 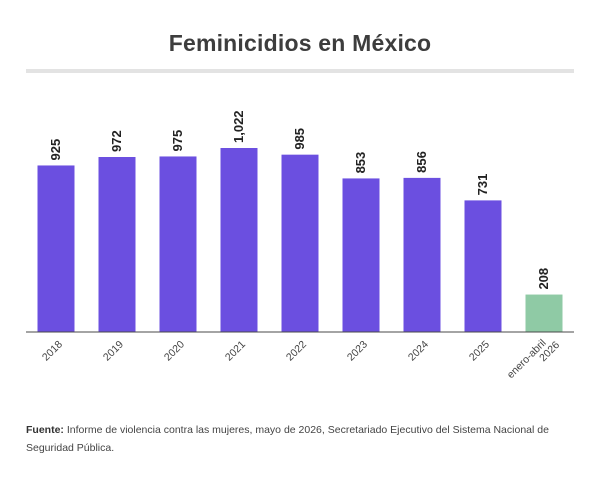 I want to click on bar-2023, so click(x=361, y=255).